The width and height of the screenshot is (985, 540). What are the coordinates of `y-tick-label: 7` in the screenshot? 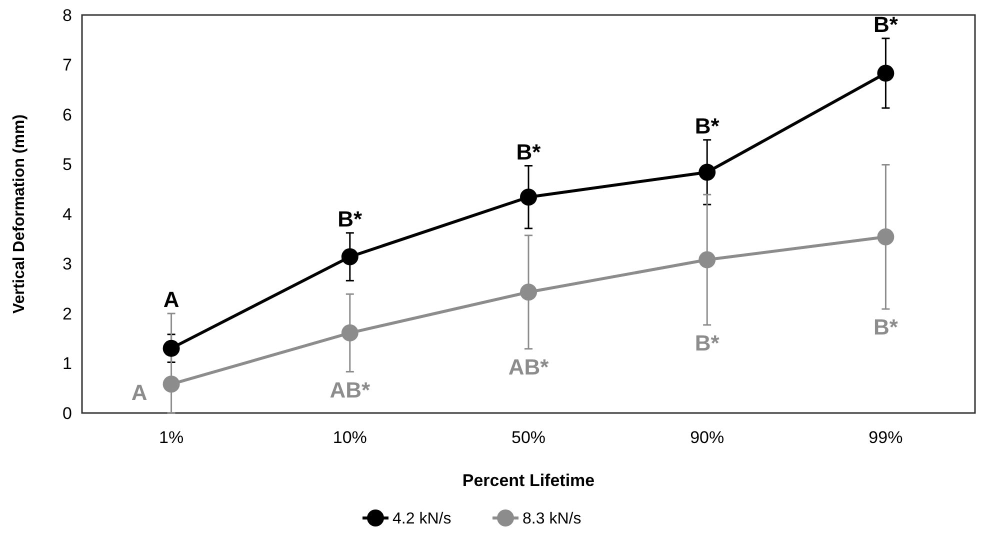 It's located at (67, 65).